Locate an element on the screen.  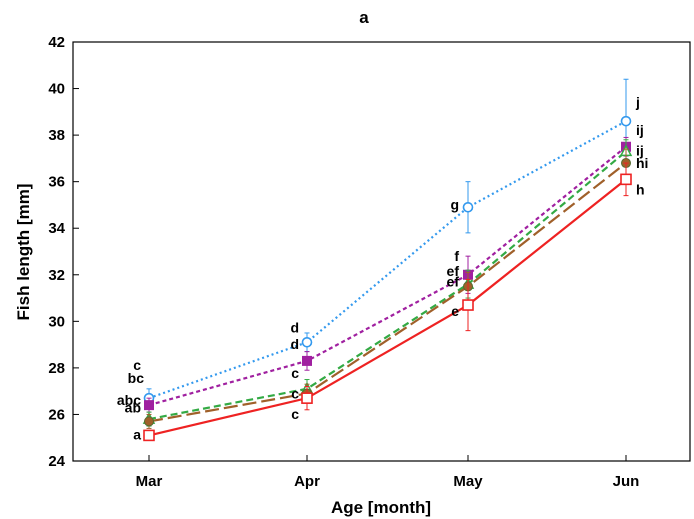
significance-letter: abc is located at coordinates (129, 400).